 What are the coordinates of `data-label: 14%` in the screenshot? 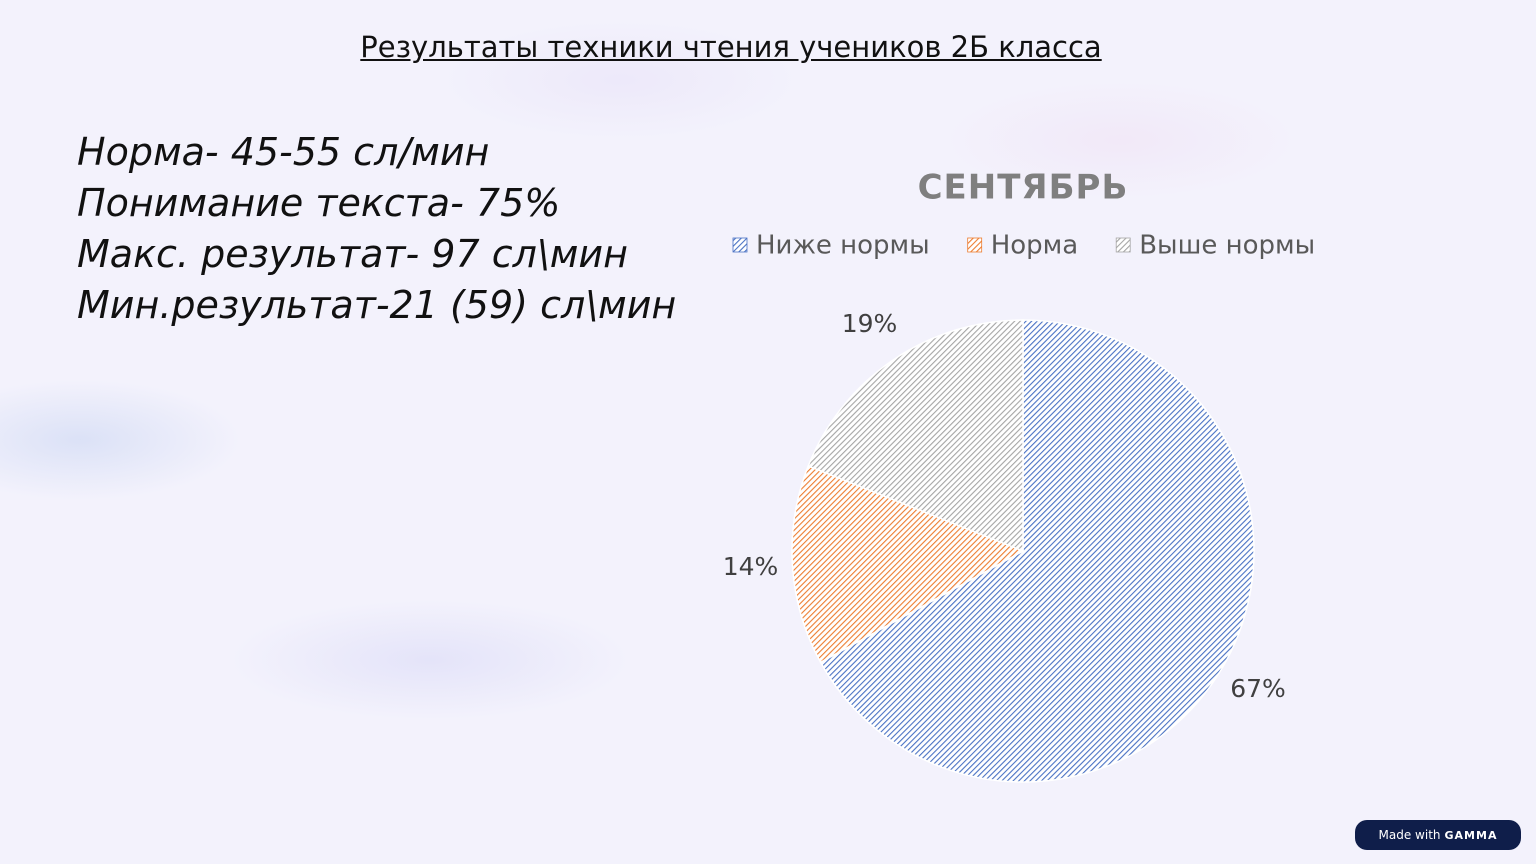 It's located at (751, 566).